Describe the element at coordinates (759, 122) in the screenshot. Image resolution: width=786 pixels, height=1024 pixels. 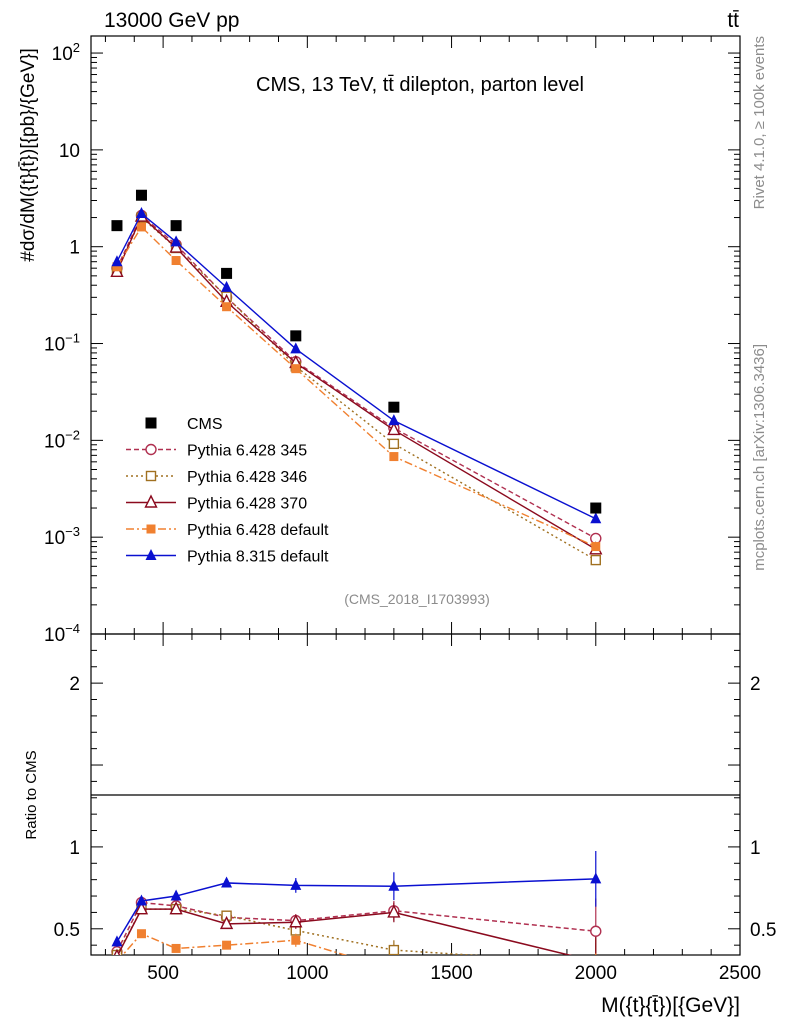
I see `rivet-version-label: Rivet 4.1.0, ≥ 100k events` at that location.